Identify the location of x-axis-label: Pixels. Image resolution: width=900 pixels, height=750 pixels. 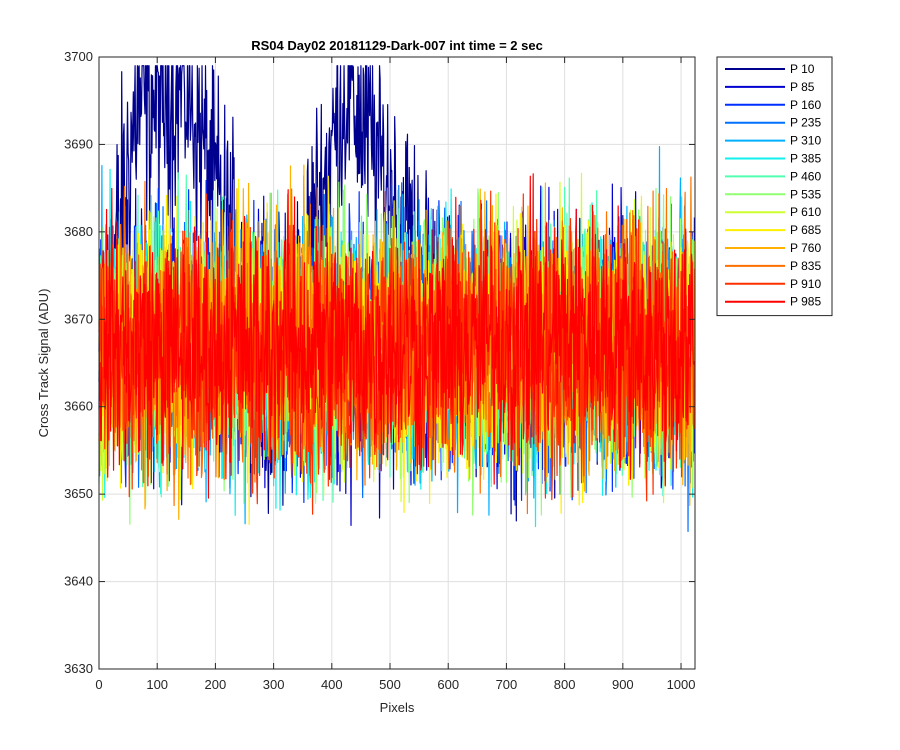
(397, 707).